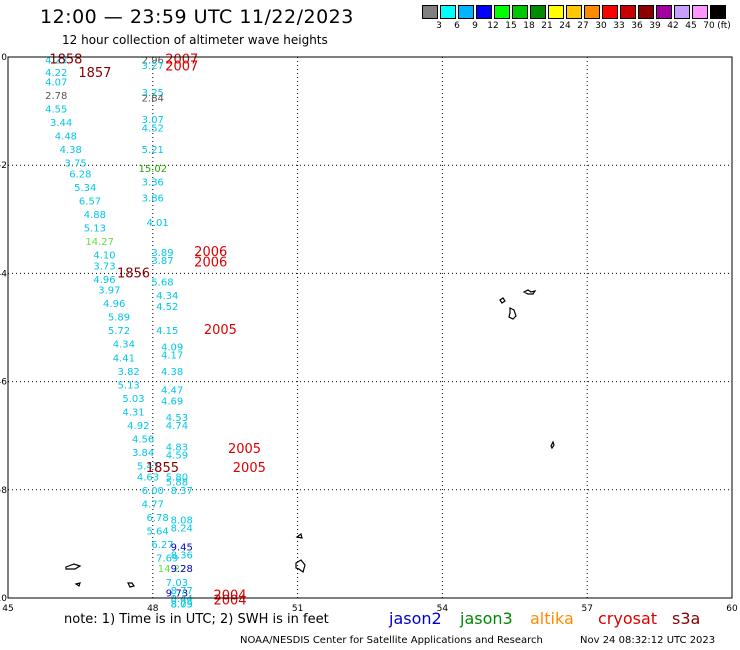 This screenshot has width=740, height=650. Describe the element at coordinates (104, 266) in the screenshot. I see `wave-height-label: 3.73` at that location.